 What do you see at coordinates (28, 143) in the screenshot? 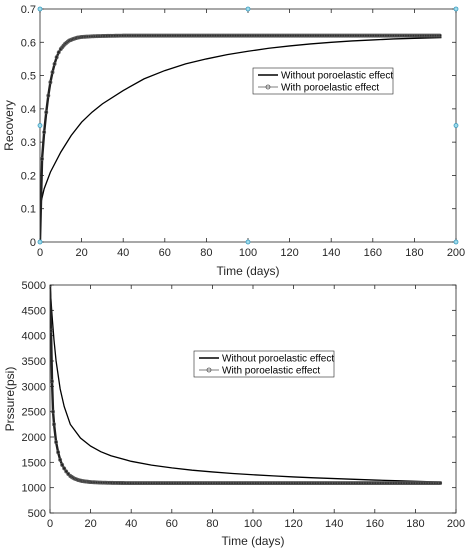
I see `y-tick-label: 0.3` at bounding box center [28, 143].